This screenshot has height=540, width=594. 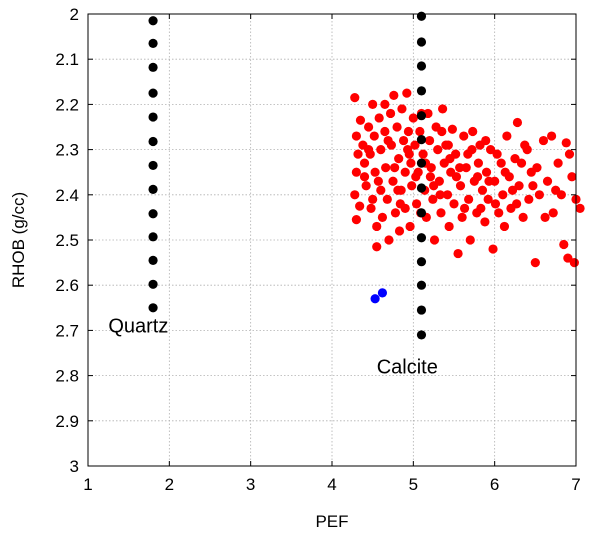 I want to click on y-tick-label: 2.4, so click(x=67, y=195).